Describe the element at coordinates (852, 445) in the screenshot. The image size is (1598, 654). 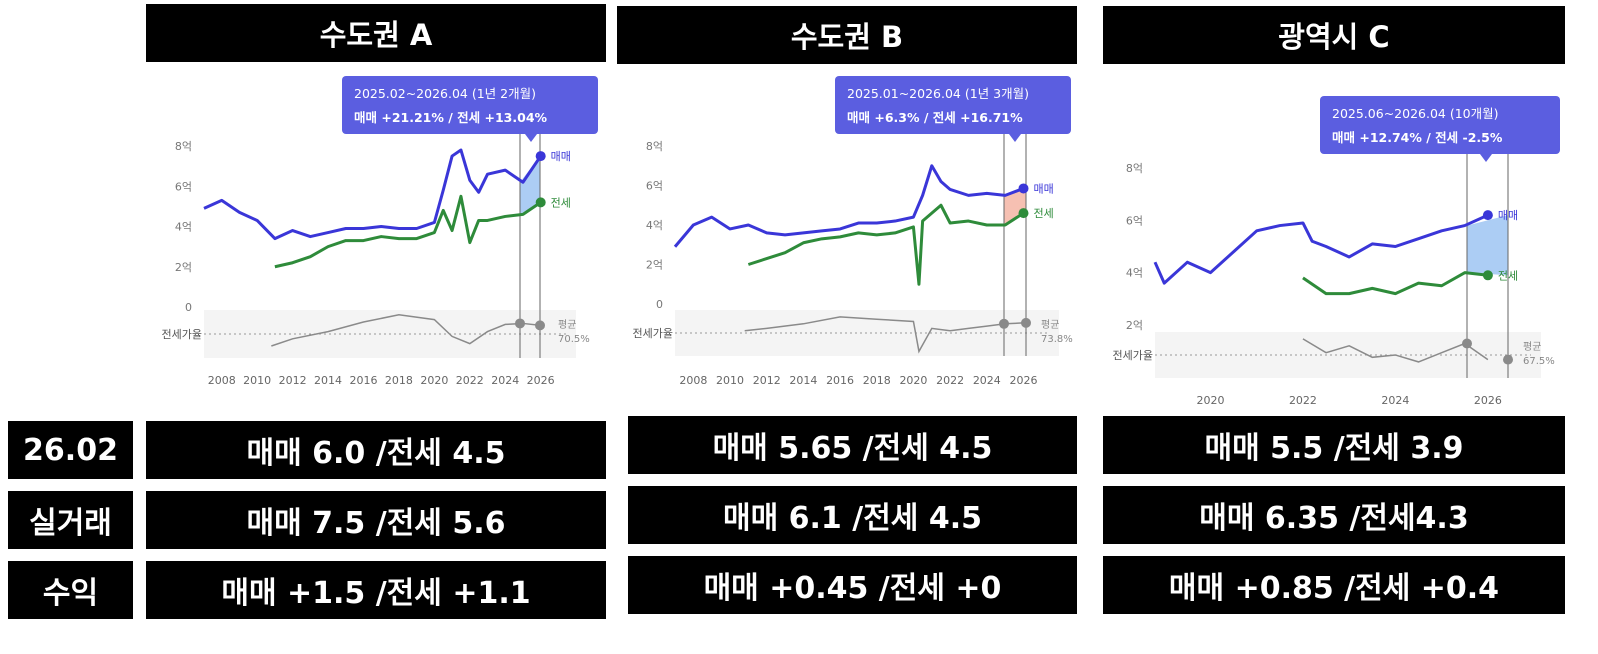
I see `cell-date-panel-b: 매매 5.65 /전세 4.5` at that location.